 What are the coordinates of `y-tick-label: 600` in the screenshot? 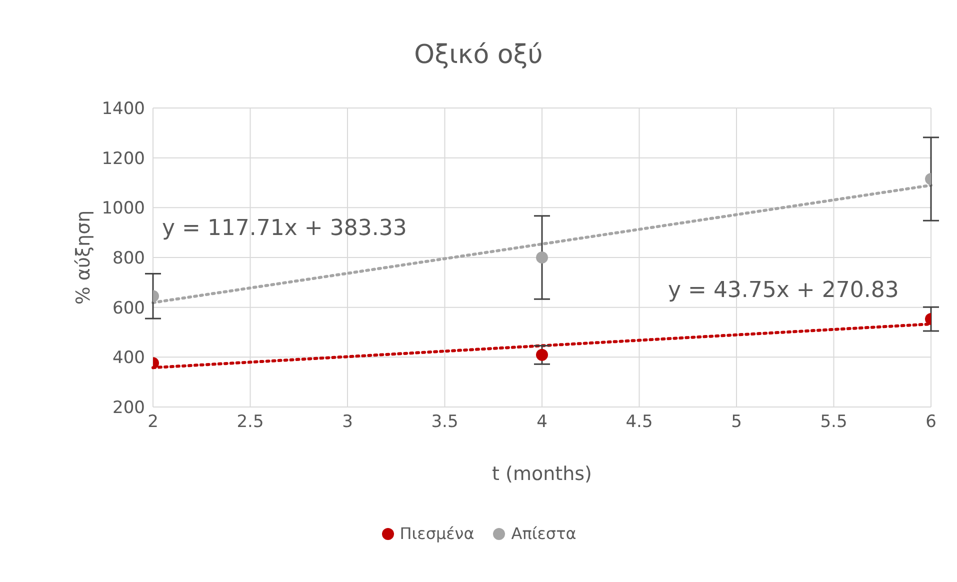 It's located at (128, 308).